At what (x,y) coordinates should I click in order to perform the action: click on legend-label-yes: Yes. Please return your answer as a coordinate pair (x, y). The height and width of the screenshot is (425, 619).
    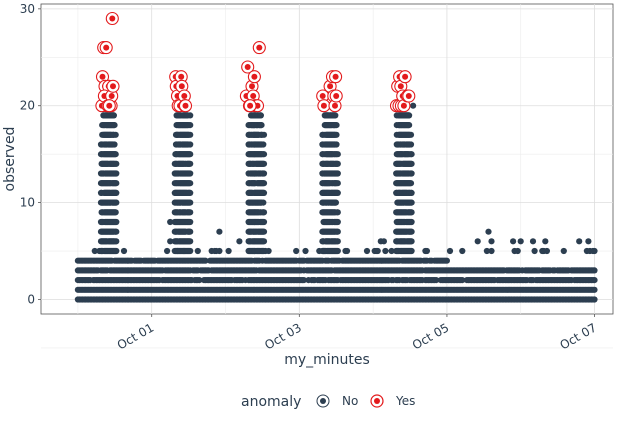
    Looking at the image, I should click on (405, 401).